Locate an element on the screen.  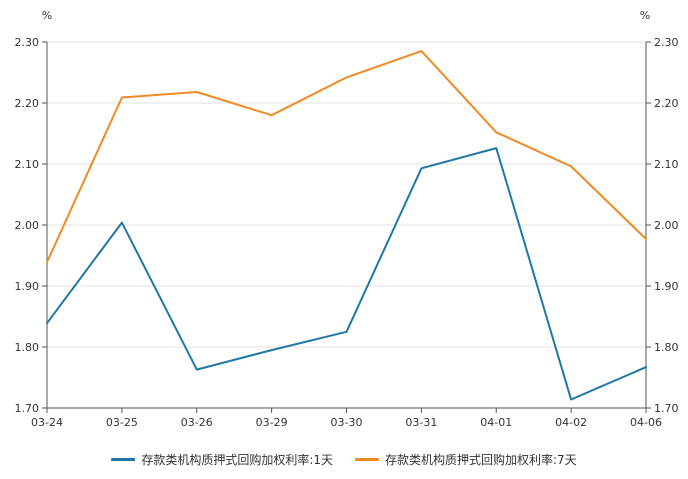
y-tick-label-right: 1.90 is located at coordinates (666, 286).